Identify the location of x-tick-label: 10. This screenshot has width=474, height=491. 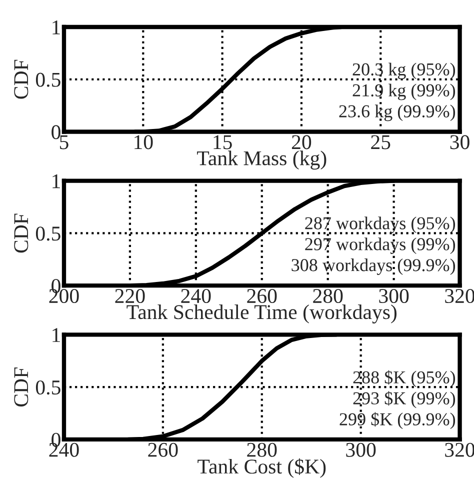
(143, 142).